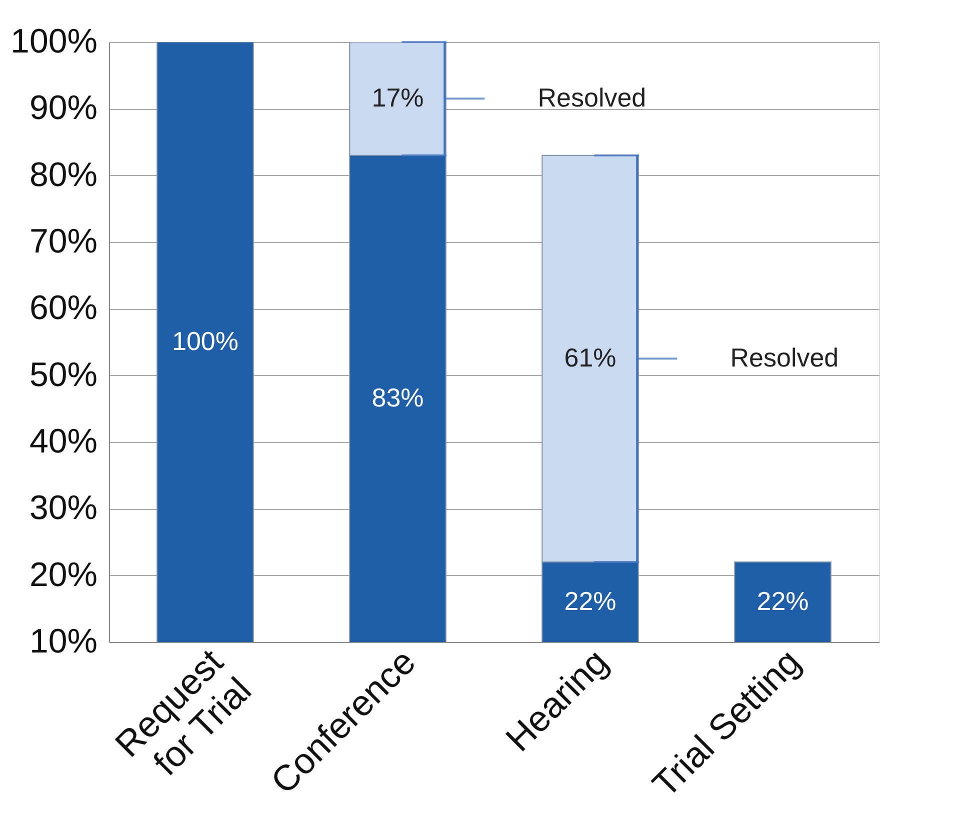 This screenshot has width=969, height=817. What do you see at coordinates (63, 575) in the screenshot?
I see `y-tick-label: 20%` at bounding box center [63, 575].